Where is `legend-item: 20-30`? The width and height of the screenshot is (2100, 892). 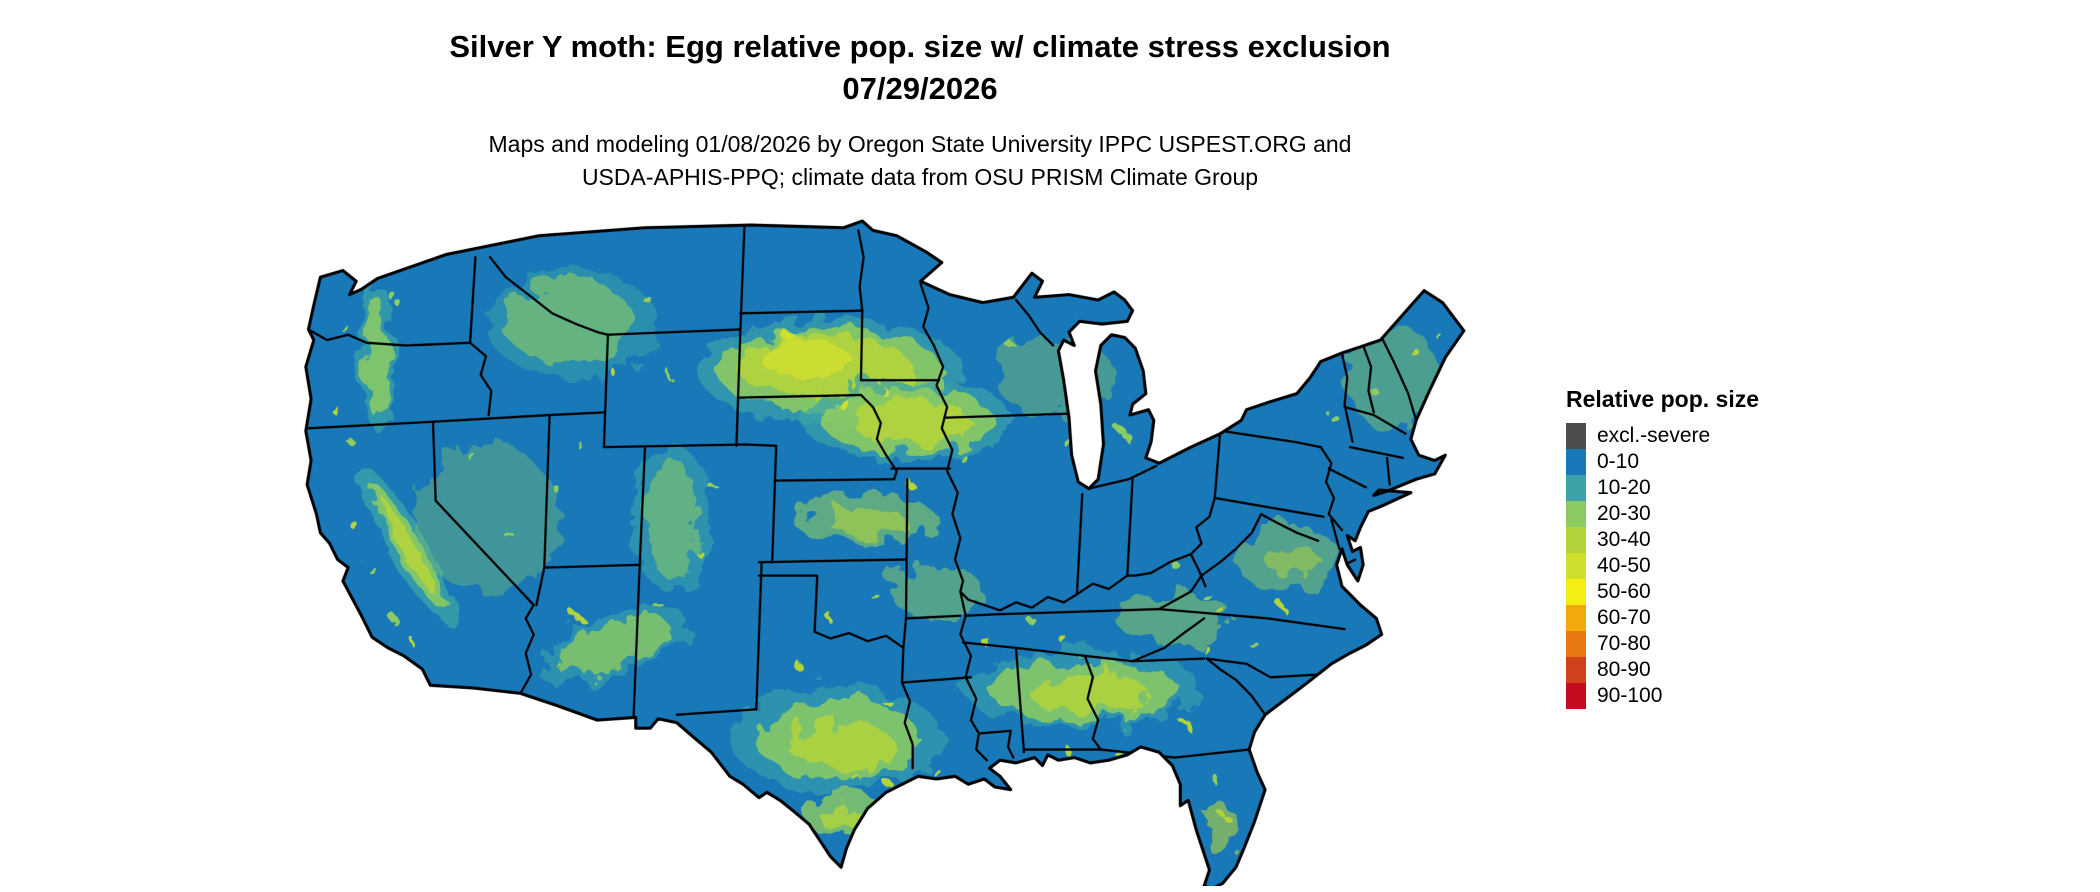
legend-item: 20-30 is located at coordinates (1706, 514).